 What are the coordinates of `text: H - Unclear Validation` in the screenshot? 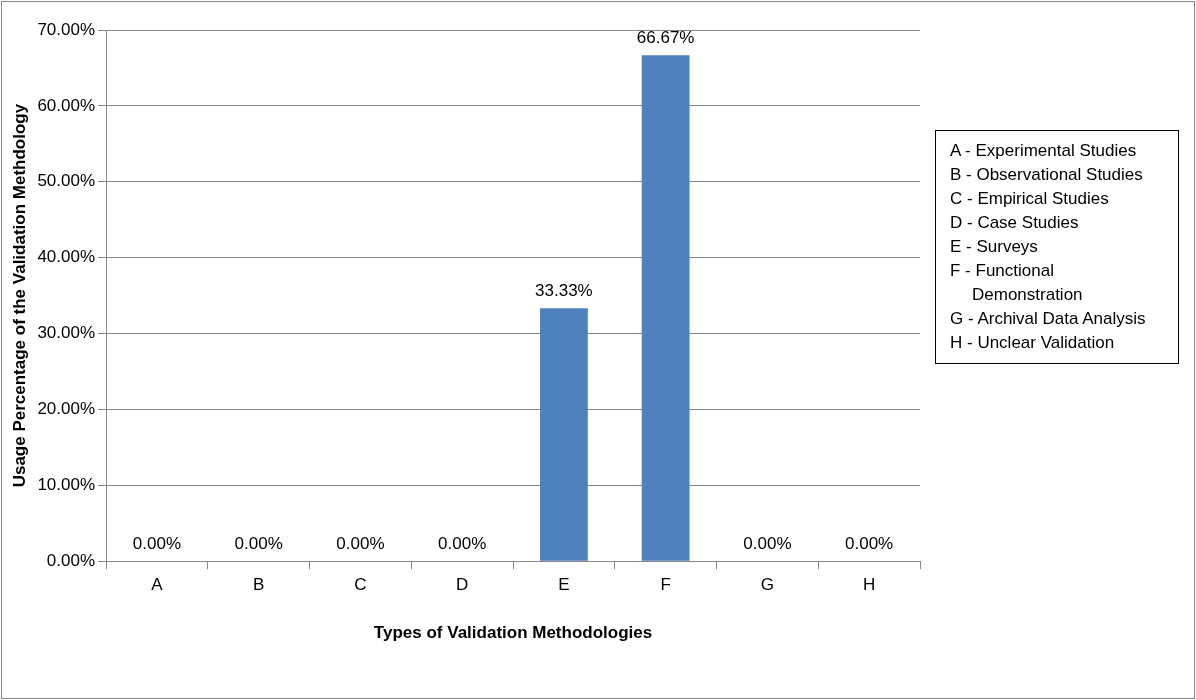 It's located at (1033, 343).